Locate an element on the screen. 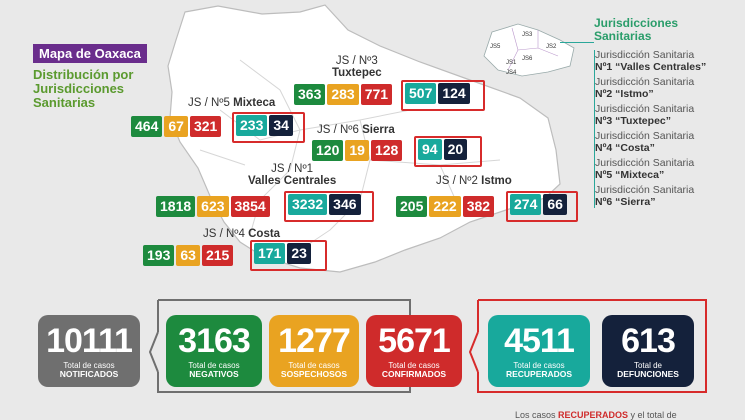 This screenshot has width=745, height=420. chip-js3-negativos: 363 is located at coordinates (310, 94).